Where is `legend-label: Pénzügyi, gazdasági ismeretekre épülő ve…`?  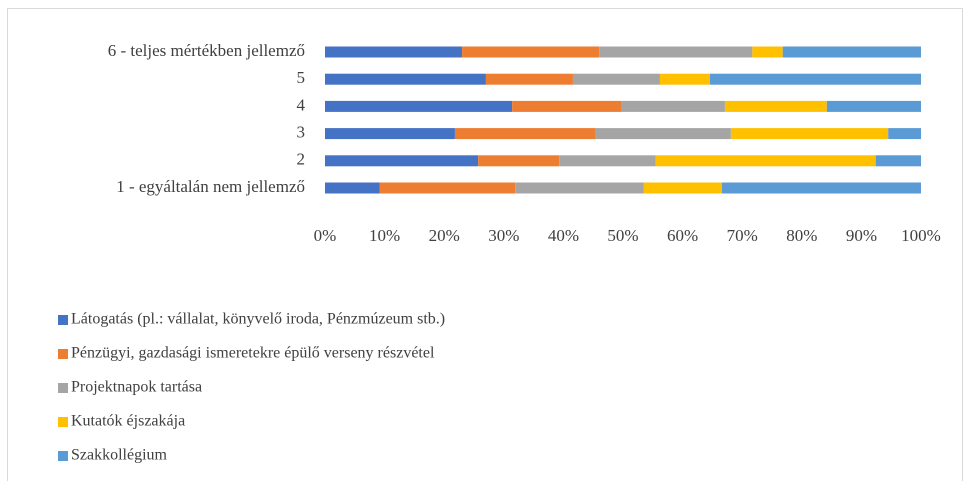
legend-label: Pénzügyi, gazdasági ismeretekre épülő ve… is located at coordinates (253, 353).